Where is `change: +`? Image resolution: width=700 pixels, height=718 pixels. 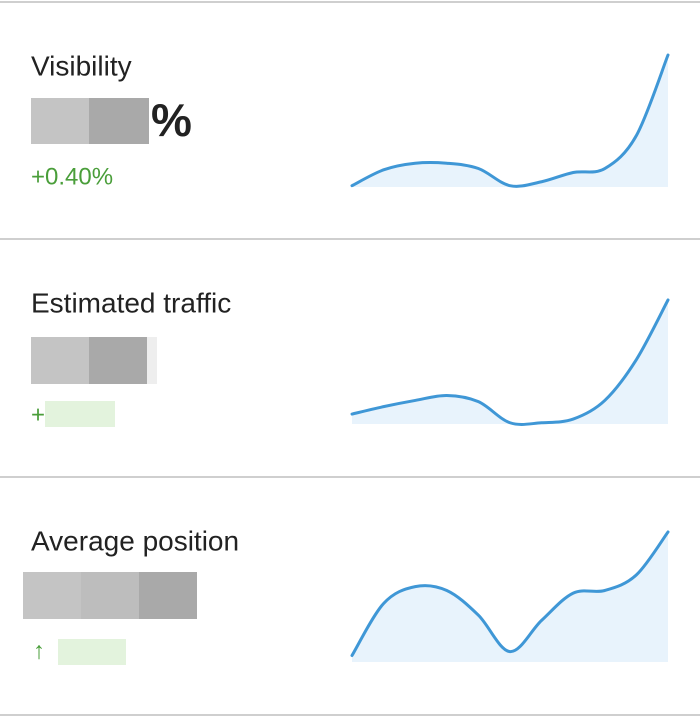 change: + is located at coordinates (38, 414).